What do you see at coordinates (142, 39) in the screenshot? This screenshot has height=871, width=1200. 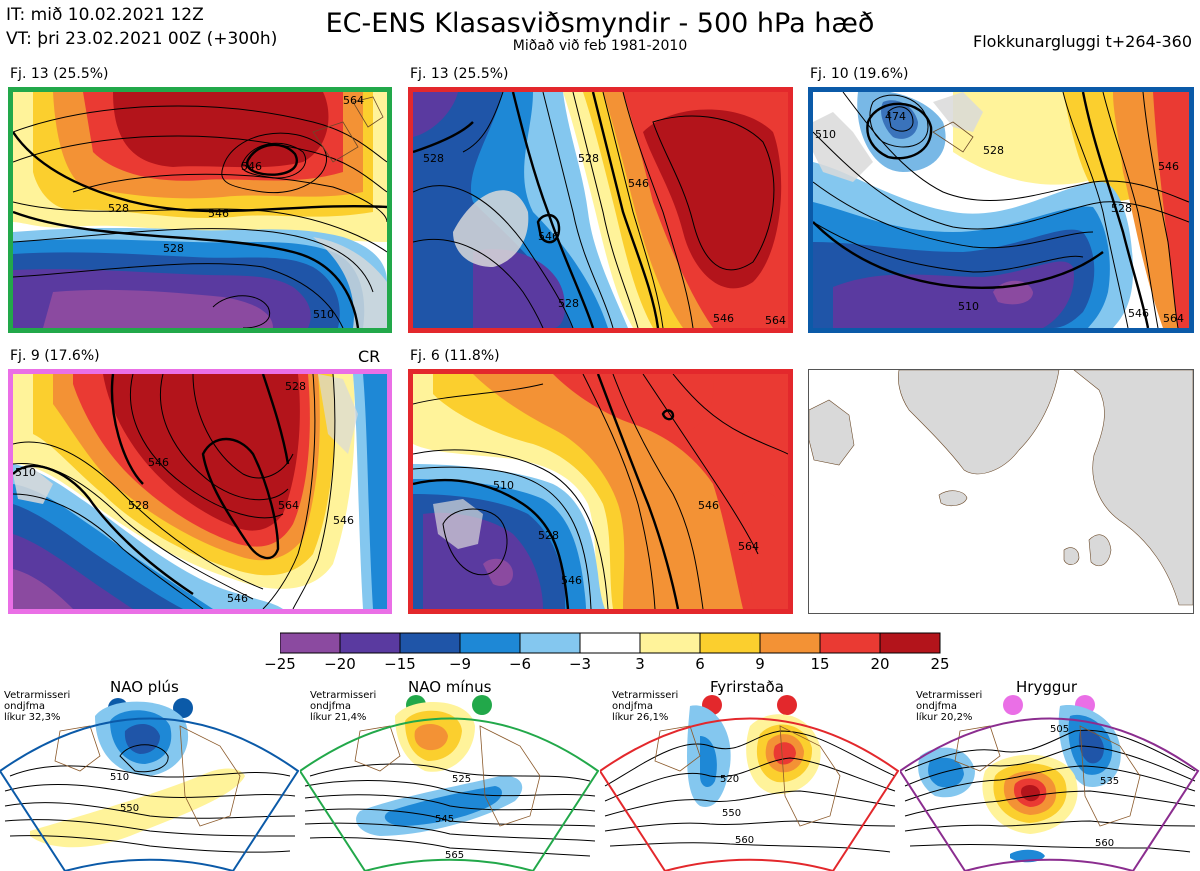 I see `valid-time: VT: þri 23.02.2021 00Z (+300h)` at bounding box center [142, 39].